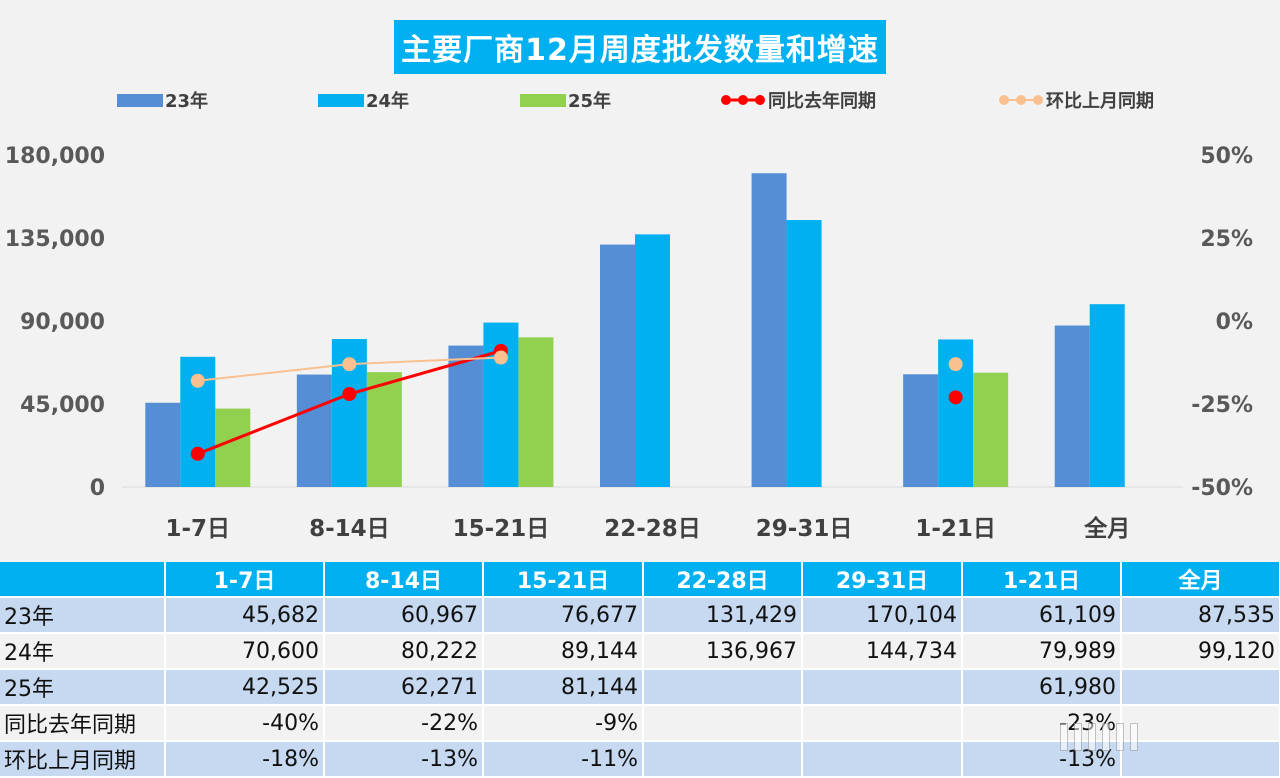 Image resolution: width=1280 pixels, height=778 pixels. What do you see at coordinates (955, 529) in the screenshot?
I see `x-category-label: 1-21日` at bounding box center [955, 529].